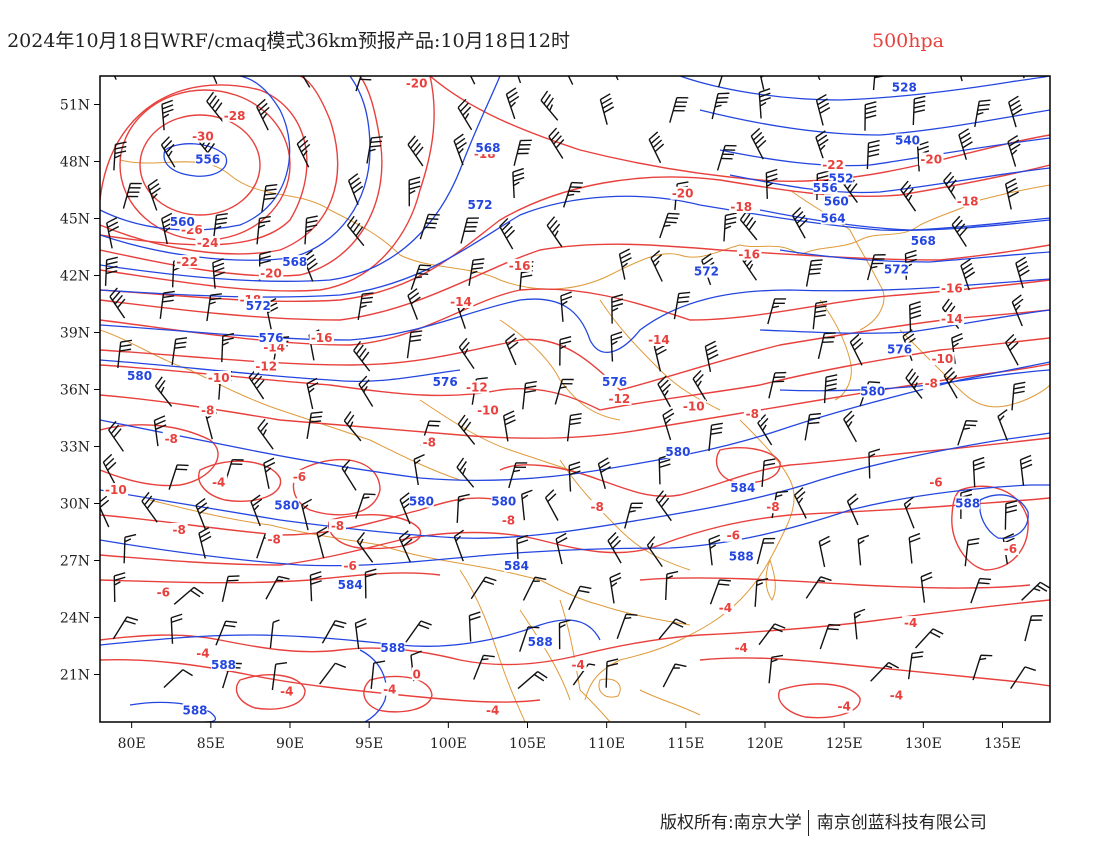  Describe the element at coordinates (706, 272) in the screenshot. I see `contour-label: 572` at that location.